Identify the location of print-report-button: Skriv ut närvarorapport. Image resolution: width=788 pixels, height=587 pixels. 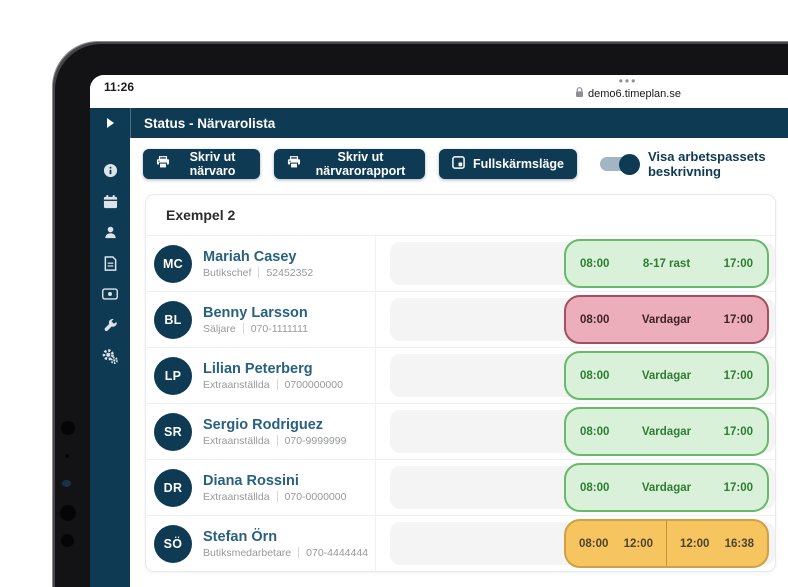
(349, 164).